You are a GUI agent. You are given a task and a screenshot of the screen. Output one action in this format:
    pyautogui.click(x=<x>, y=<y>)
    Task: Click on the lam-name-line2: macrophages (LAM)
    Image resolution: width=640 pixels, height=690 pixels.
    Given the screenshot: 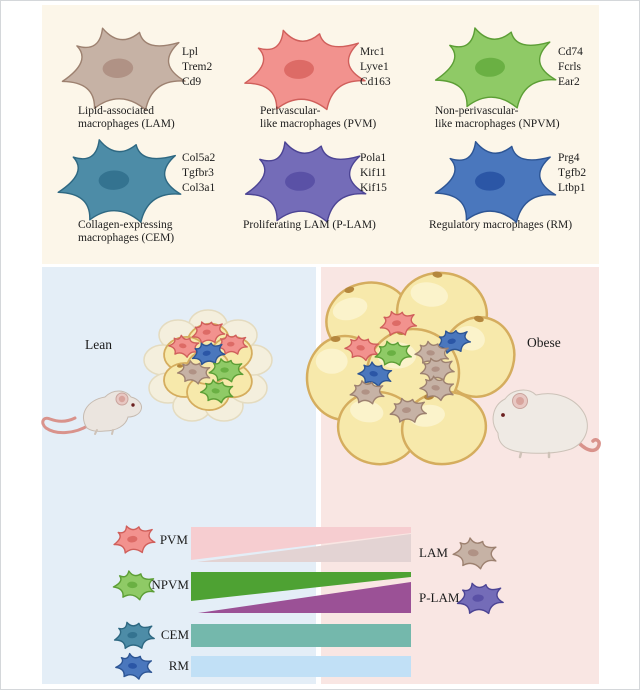 What is the action you would take?
    pyautogui.click(x=126, y=124)
    